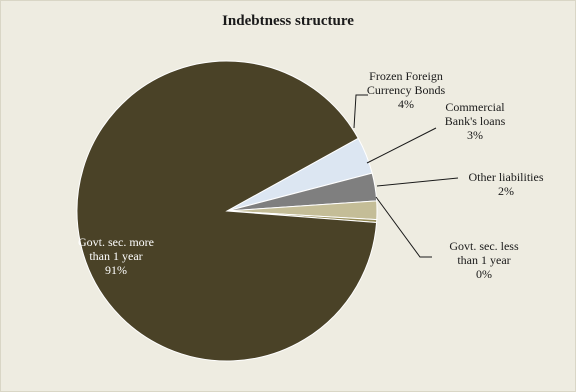  What do you see at coordinates (406, 90) in the screenshot?
I see `data-label: Frozen Foreign Currency Bonds 4%` at bounding box center [406, 90].